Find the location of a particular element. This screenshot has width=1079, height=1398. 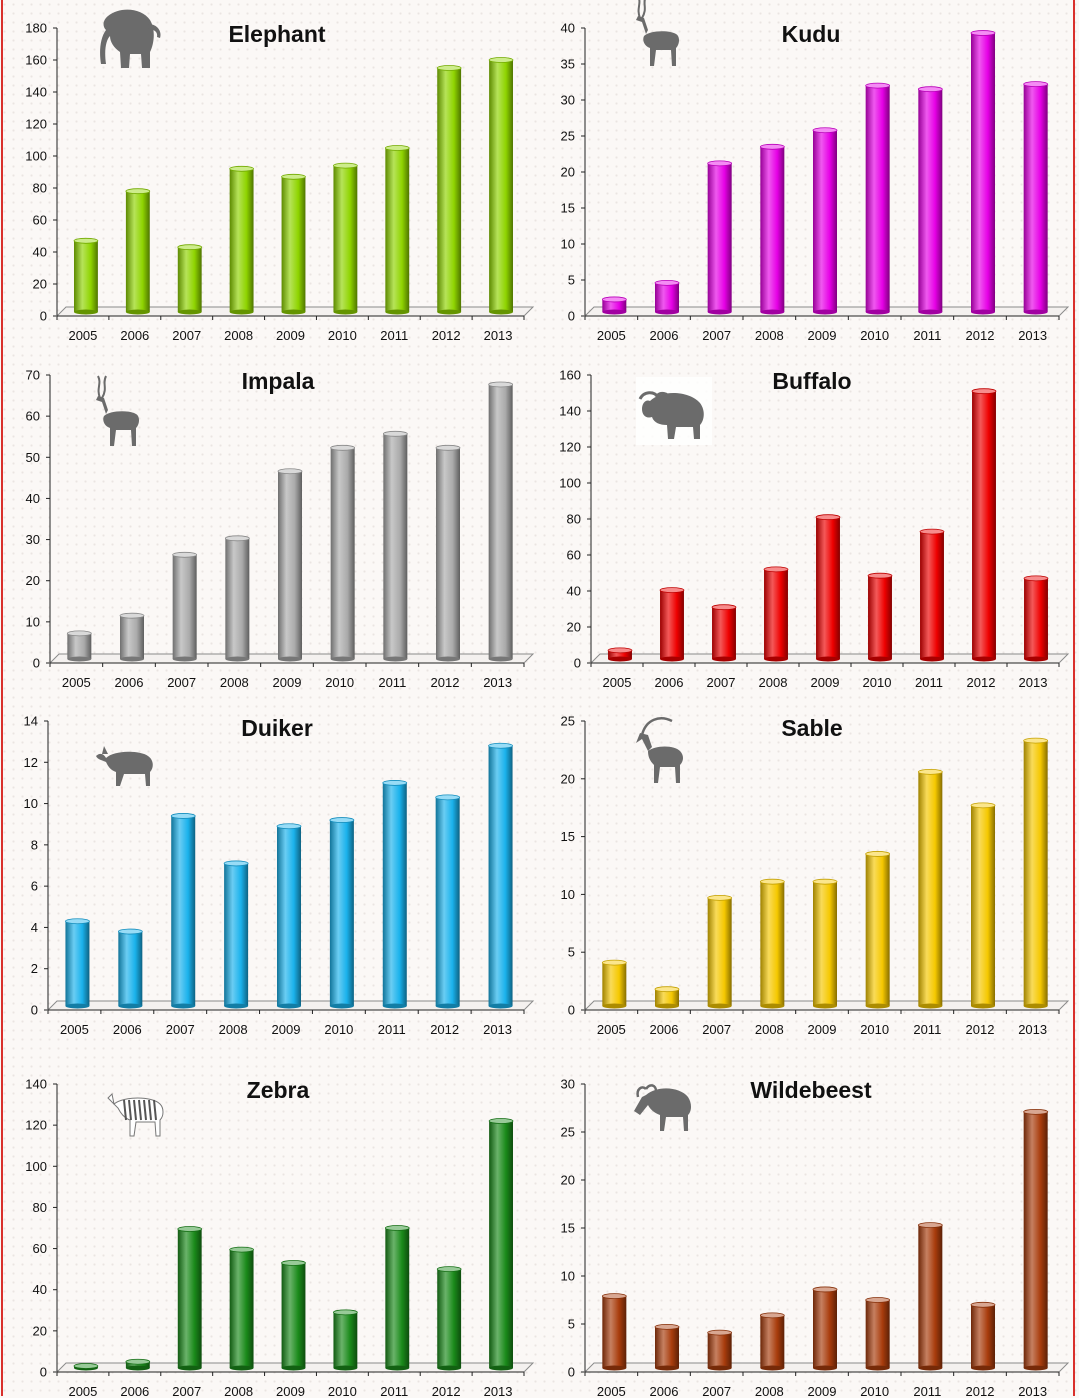

y-tick-label: 4 is located at coordinates (34, 927).